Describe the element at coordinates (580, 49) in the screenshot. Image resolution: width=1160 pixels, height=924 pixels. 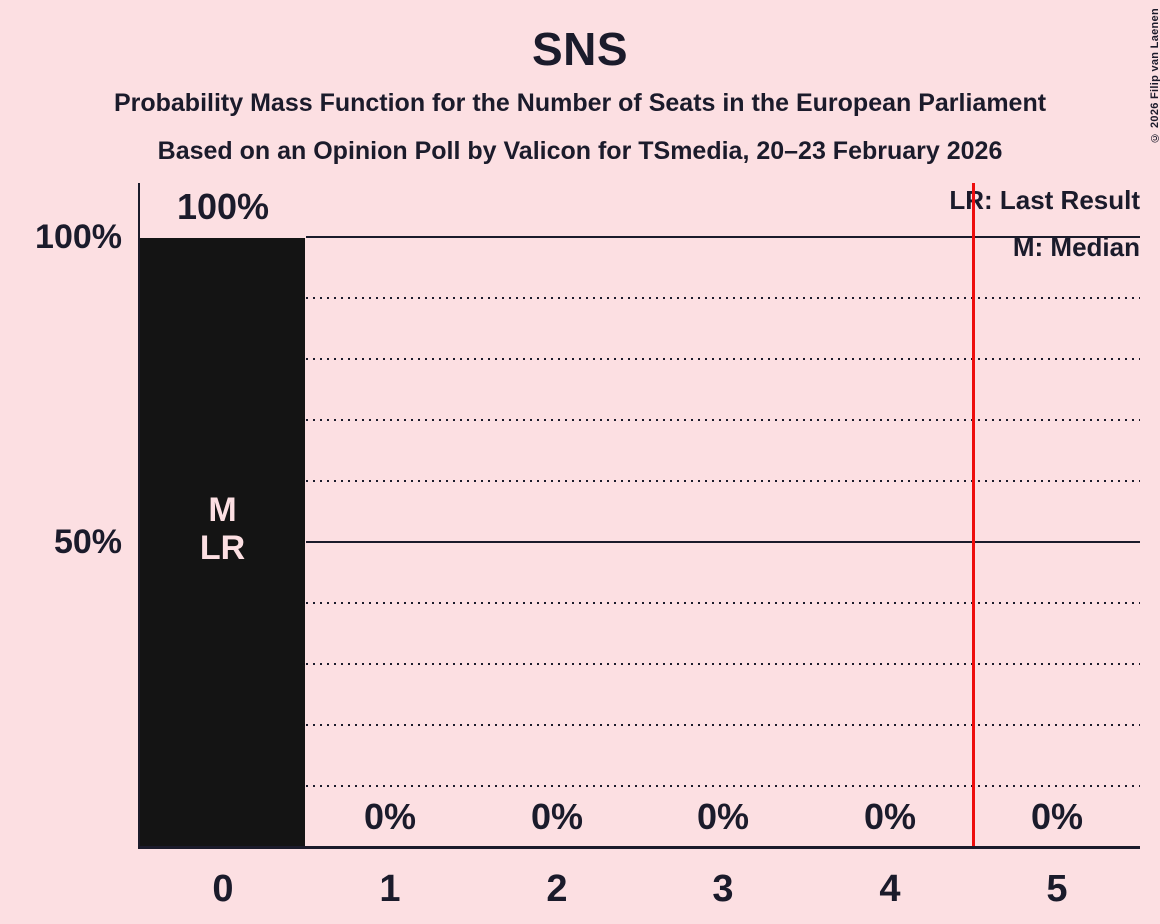
I see `chart-title: SNS` at that location.